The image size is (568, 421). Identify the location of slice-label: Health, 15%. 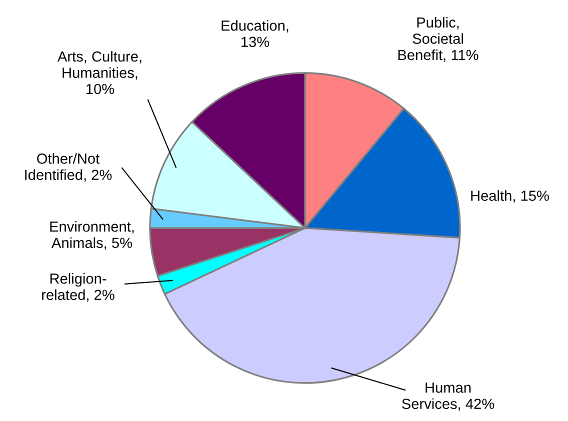
(510, 196).